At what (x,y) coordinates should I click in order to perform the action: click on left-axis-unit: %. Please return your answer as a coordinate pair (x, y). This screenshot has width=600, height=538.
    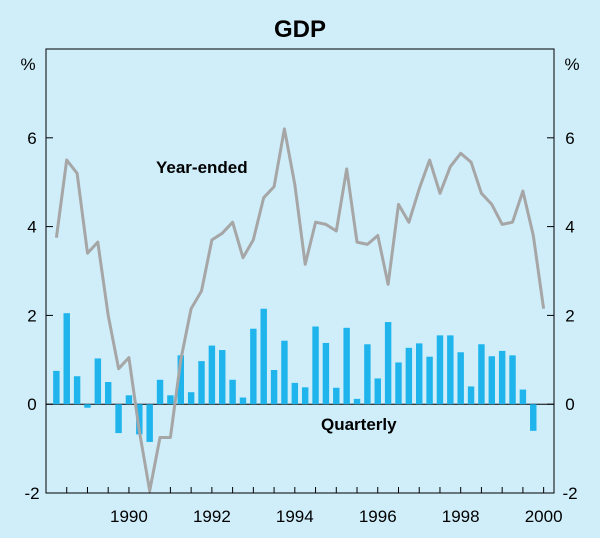
    Looking at the image, I should click on (27, 64).